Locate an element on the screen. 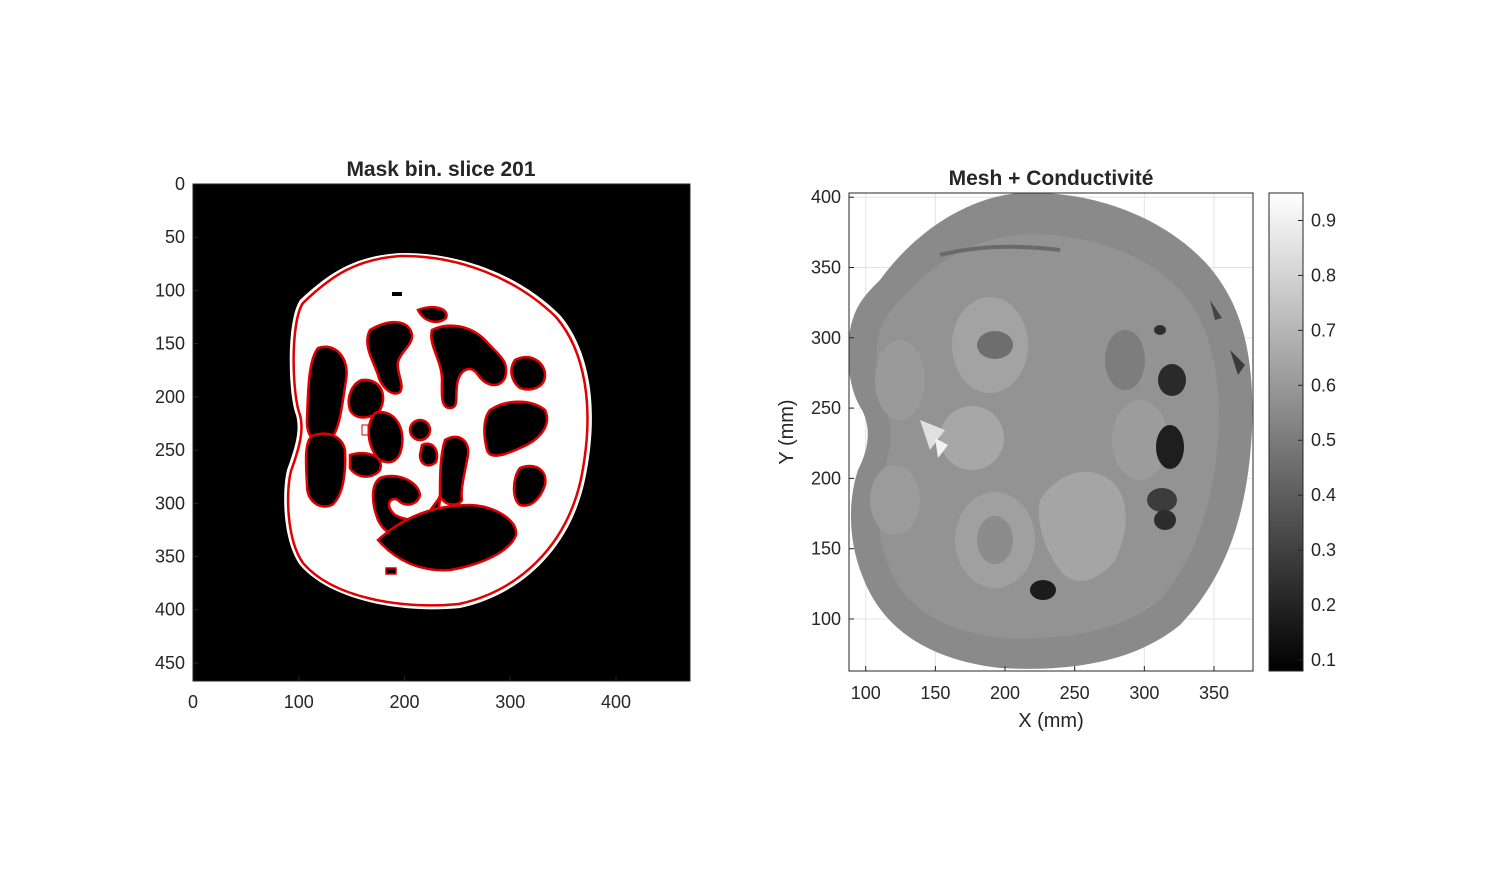 The image size is (1486, 896). mask-cavities is located at coordinates (426, 439).